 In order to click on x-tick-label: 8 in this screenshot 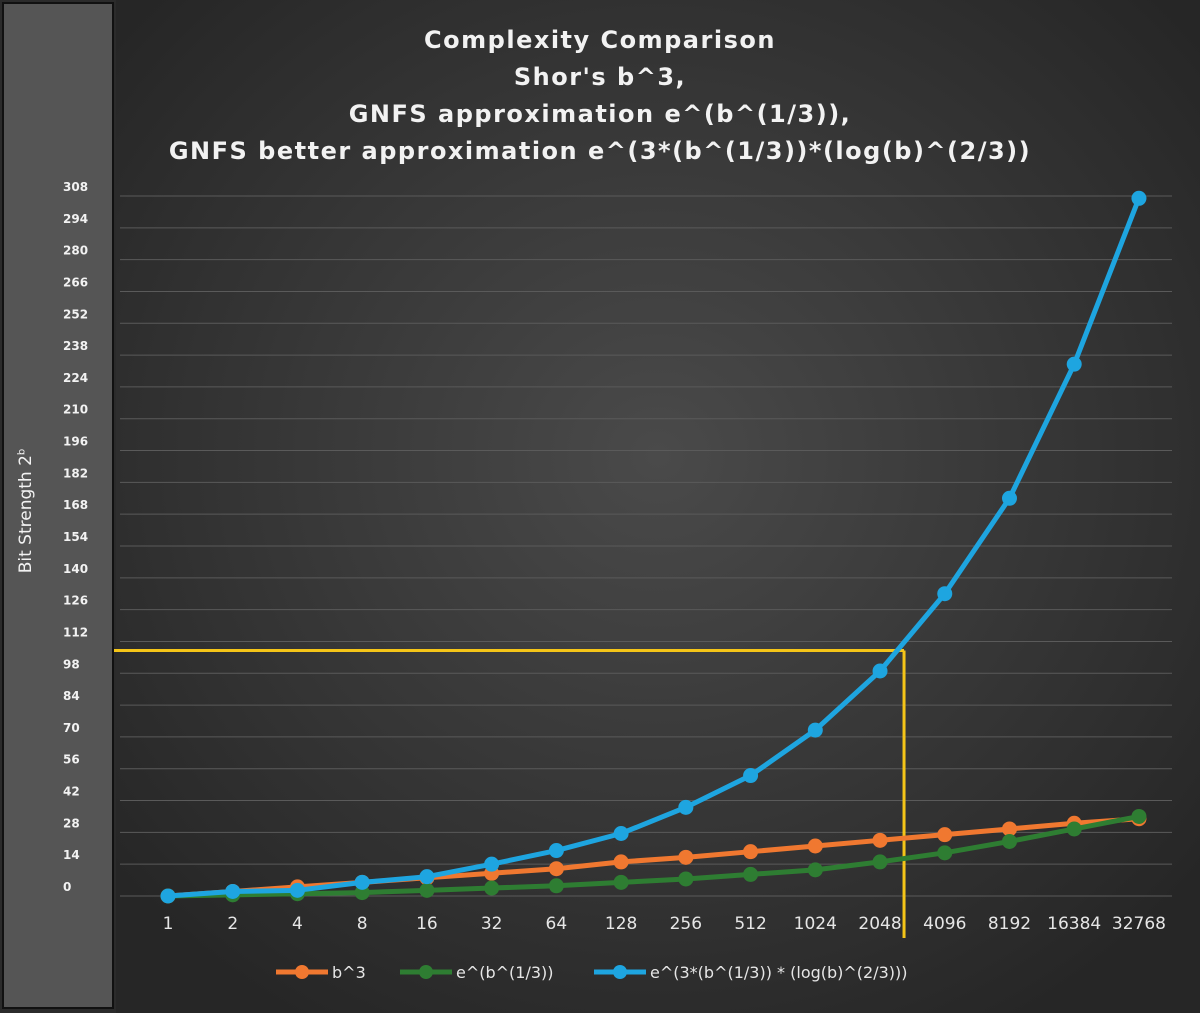, I will do `click(362, 924)`.